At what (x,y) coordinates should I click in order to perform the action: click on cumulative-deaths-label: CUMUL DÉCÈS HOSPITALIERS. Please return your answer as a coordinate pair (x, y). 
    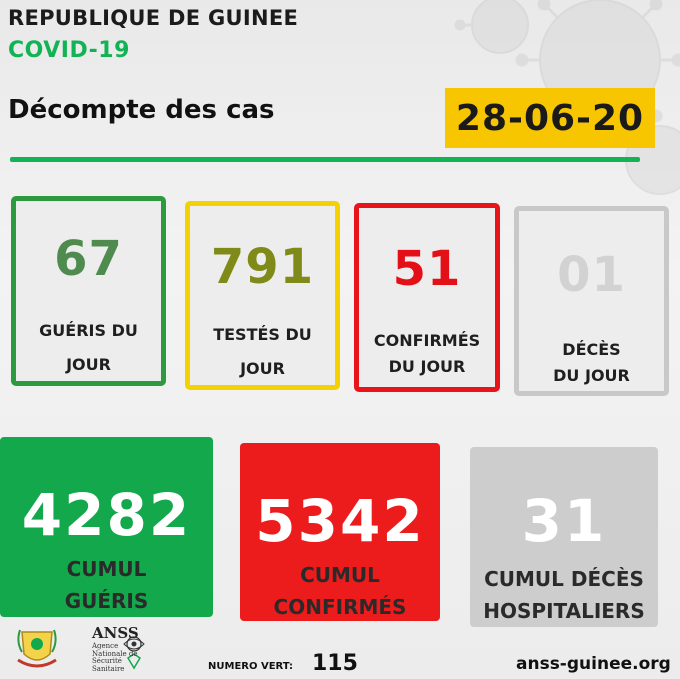
    Looking at the image, I should click on (564, 595).